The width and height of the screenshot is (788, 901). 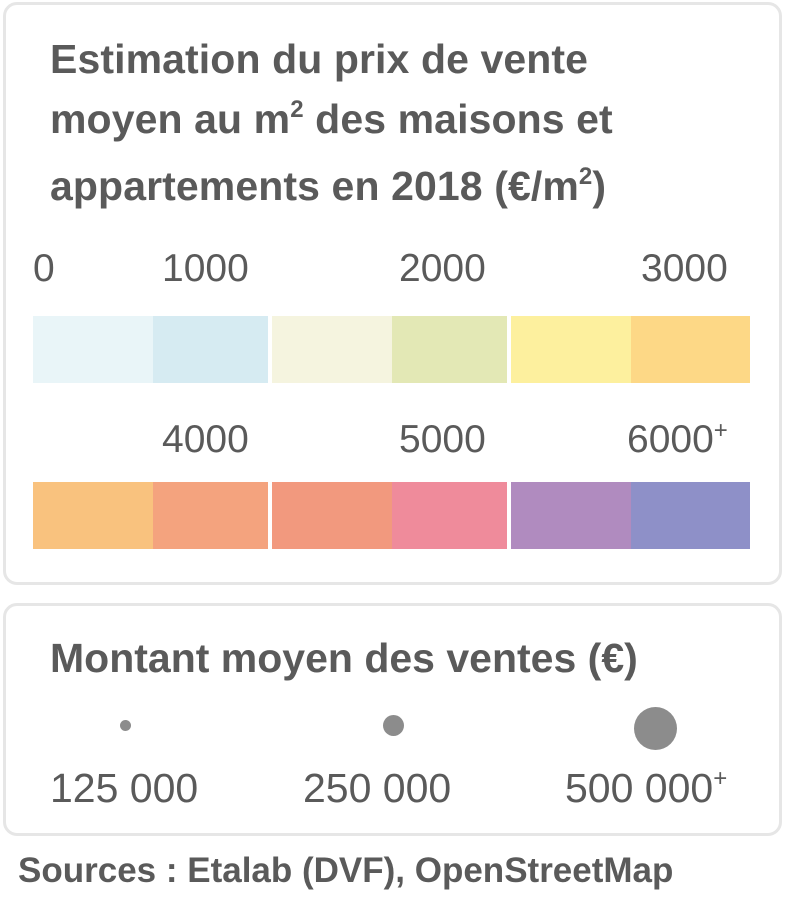 What do you see at coordinates (344, 658) in the screenshot?
I see `sales-legend-title: Montant moyen des ventes (€)` at bounding box center [344, 658].